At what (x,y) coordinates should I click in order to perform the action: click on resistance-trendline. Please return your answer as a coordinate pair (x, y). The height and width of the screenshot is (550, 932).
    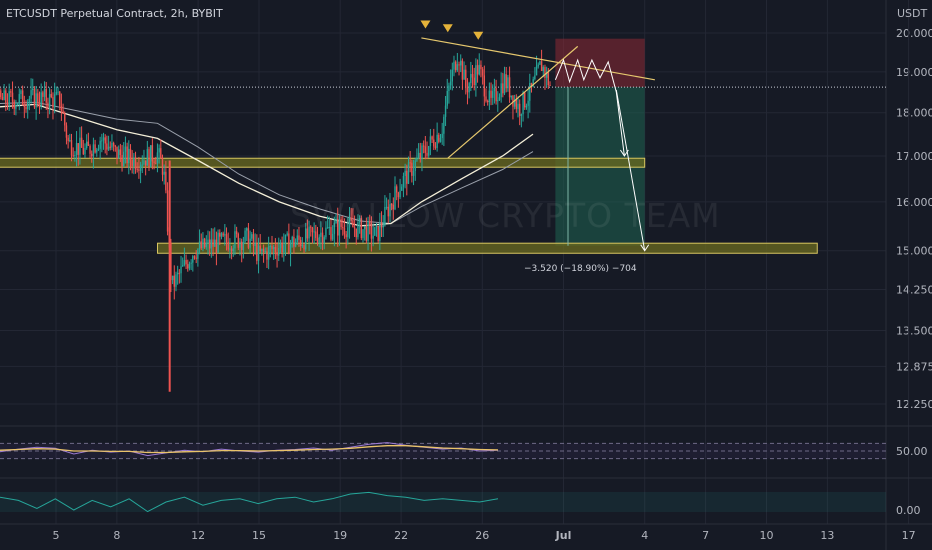
    Looking at the image, I should click on (538, 59).